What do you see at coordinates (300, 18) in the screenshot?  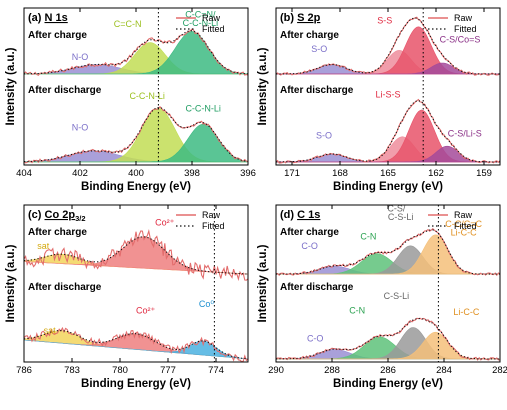 I see `panel-title: (b) S 2p` at bounding box center [300, 18].